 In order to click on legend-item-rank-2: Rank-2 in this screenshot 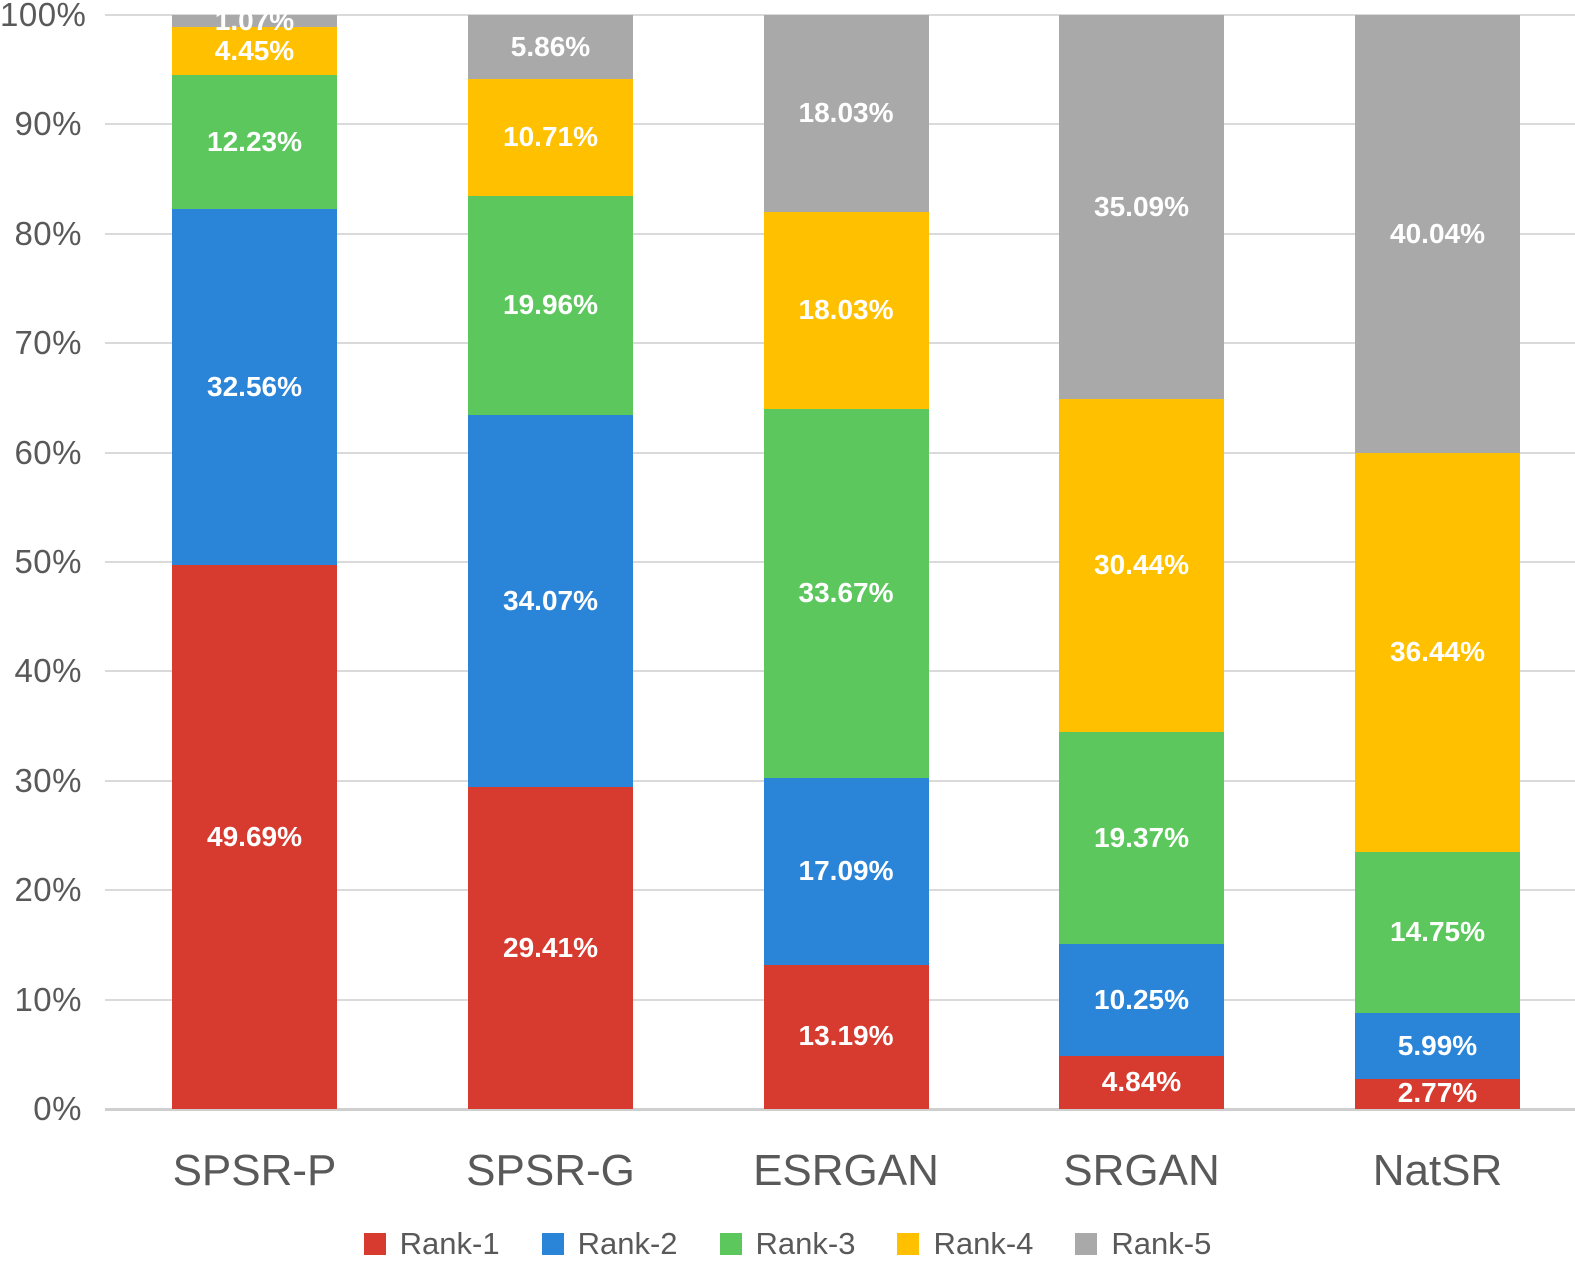, I will do `click(609, 1244)`.